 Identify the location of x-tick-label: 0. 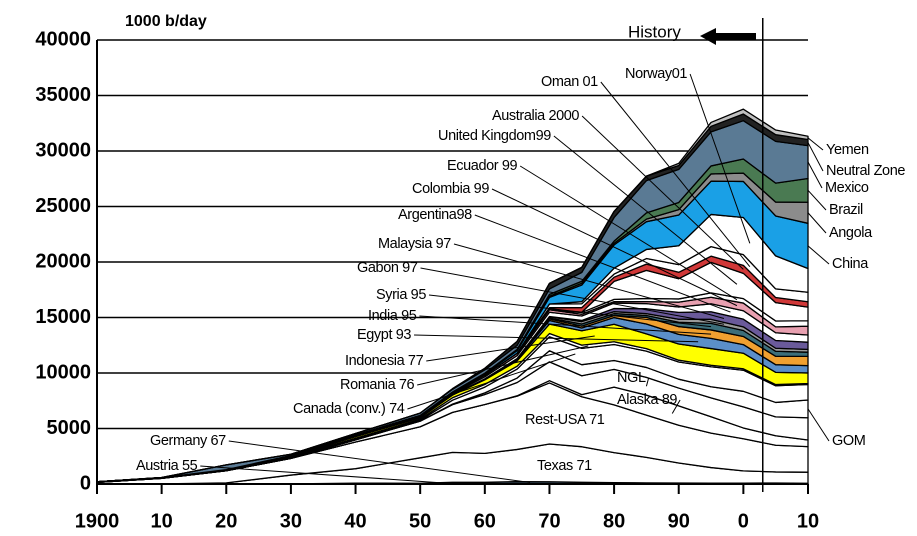
(743, 521).